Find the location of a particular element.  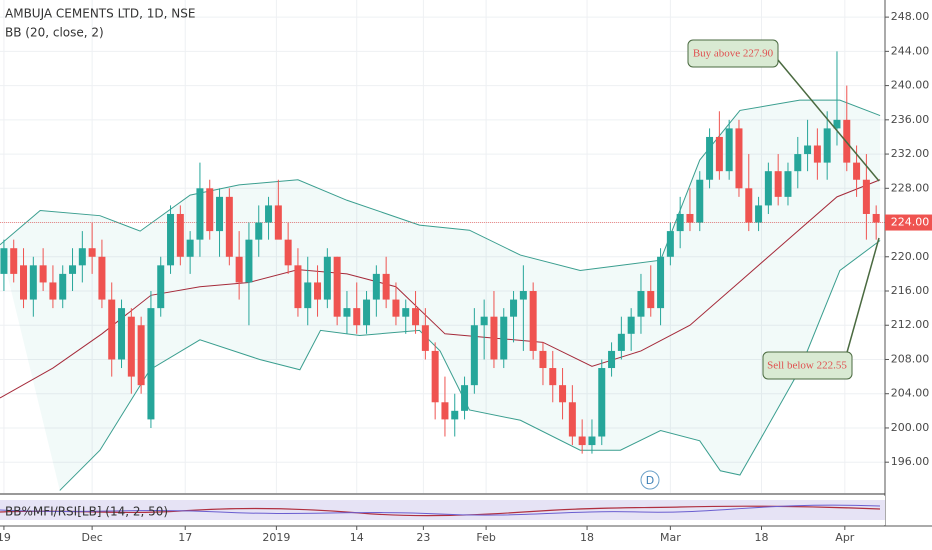

lower-pane-band is located at coordinates (442, 510).